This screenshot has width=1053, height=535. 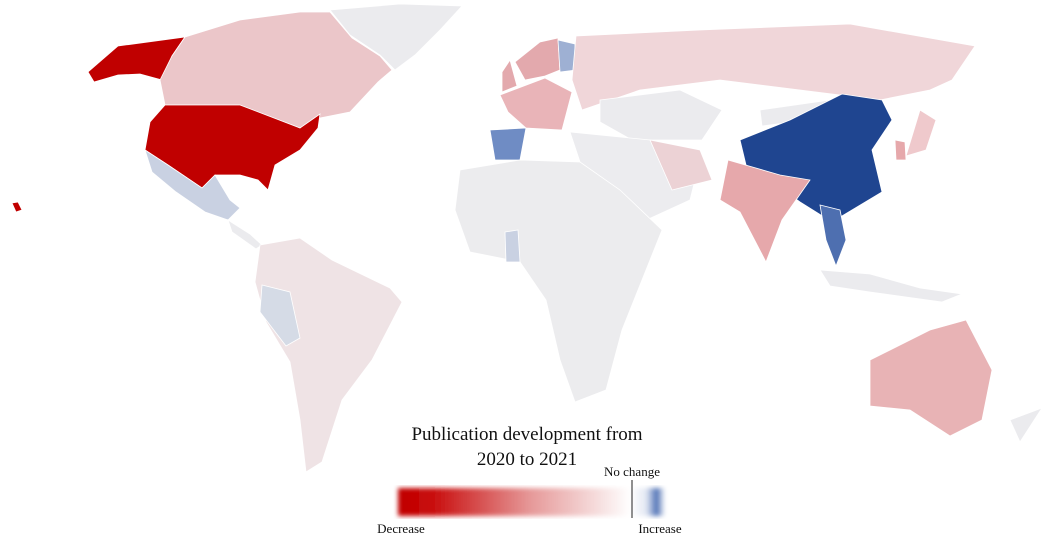 What do you see at coordinates (276, 70) in the screenshot?
I see `canada` at bounding box center [276, 70].